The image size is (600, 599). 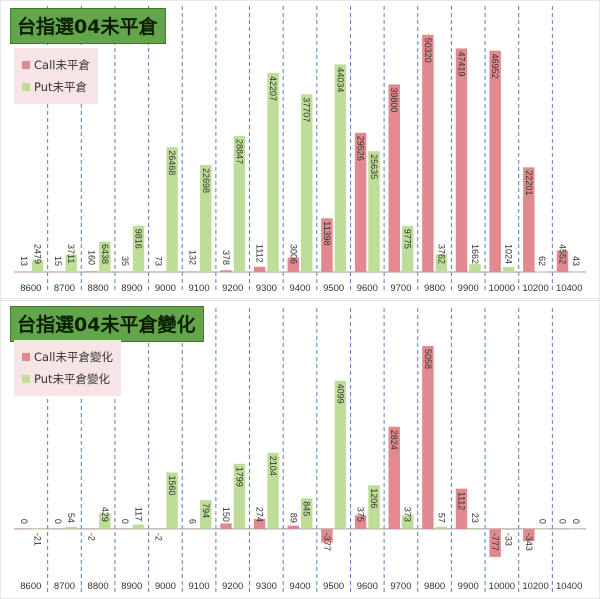 What do you see at coordinates (367, 586) in the screenshot?
I see `x-tick-label-9600: 9600` at bounding box center [367, 586].